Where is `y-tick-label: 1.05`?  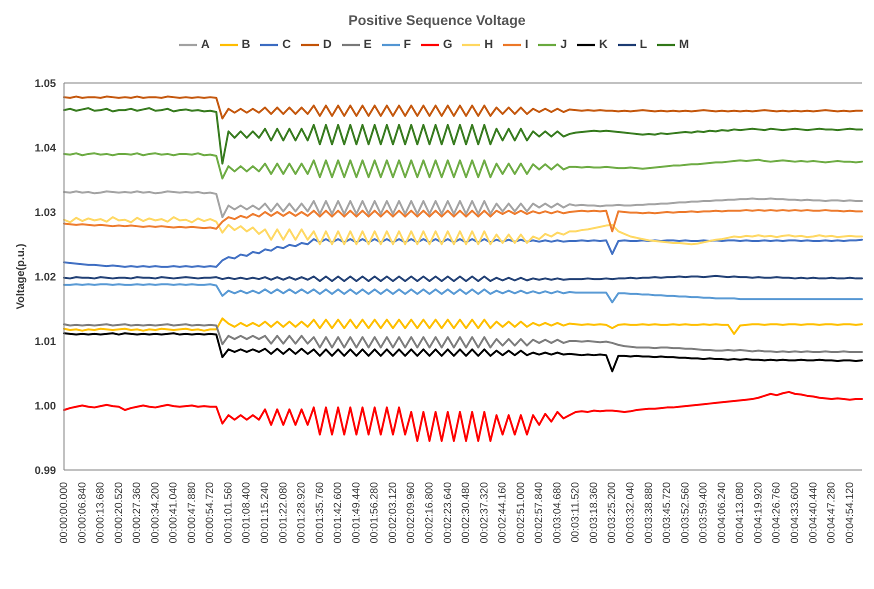 y-tick-label: 1.05 is located at coordinates (45, 84).